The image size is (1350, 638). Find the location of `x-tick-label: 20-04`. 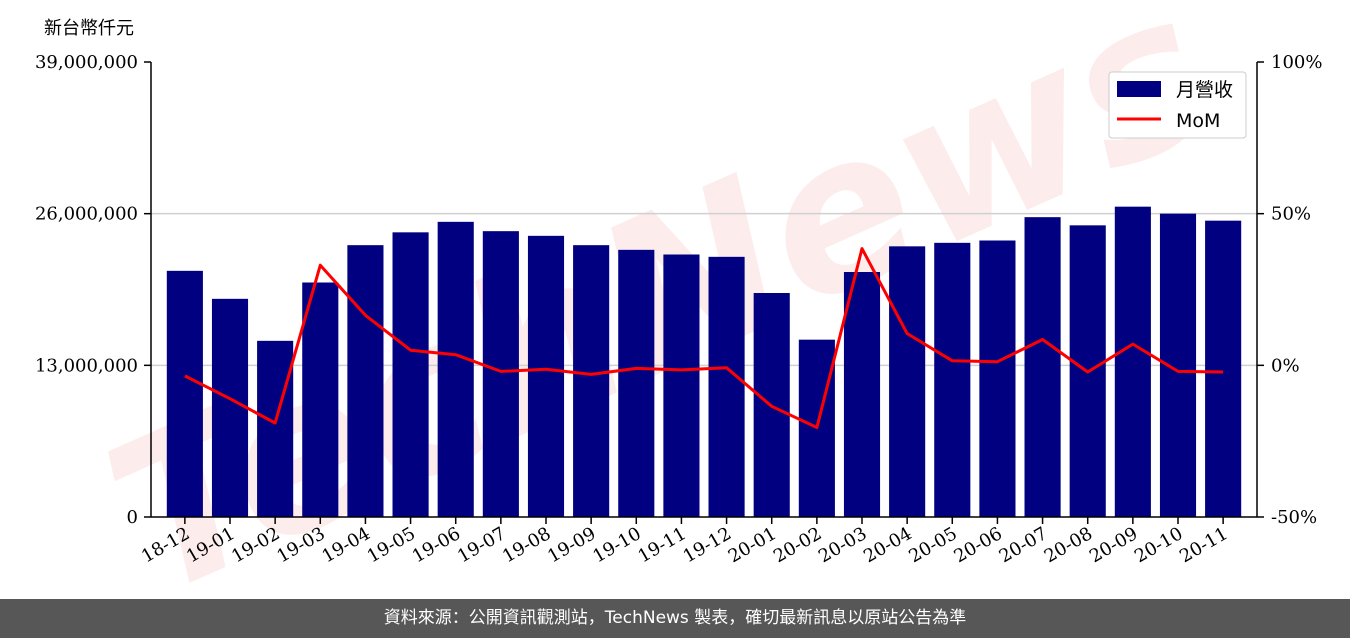

x-tick-label: 20-04 is located at coordinates (887, 545).